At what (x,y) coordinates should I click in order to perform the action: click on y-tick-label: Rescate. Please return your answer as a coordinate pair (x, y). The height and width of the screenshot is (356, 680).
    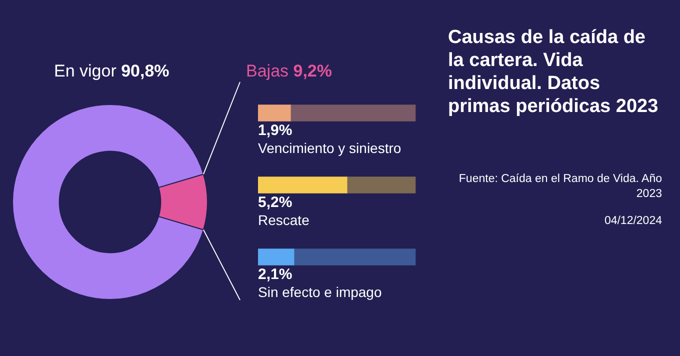
    Looking at the image, I should click on (284, 220).